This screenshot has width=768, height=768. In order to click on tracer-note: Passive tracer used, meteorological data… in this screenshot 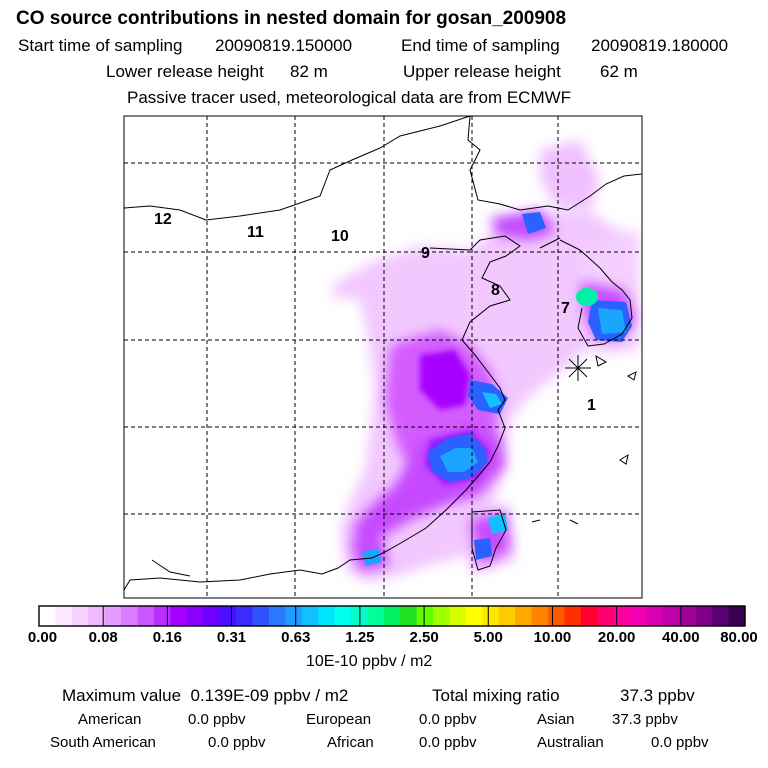, I will do `click(349, 97)`.